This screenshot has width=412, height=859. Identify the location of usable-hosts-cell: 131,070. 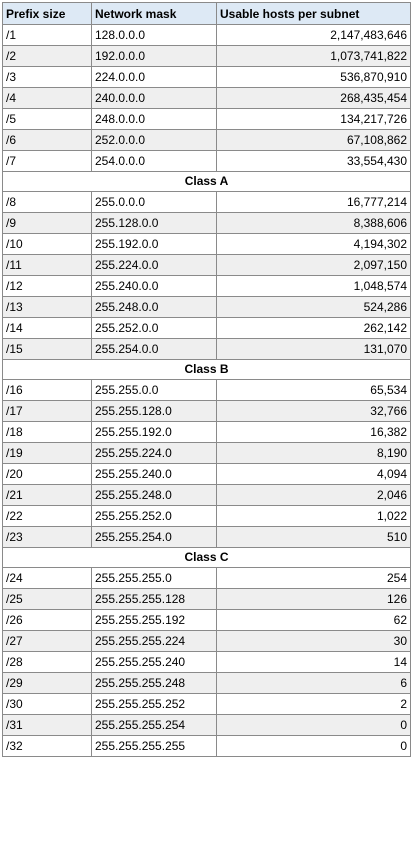
(313, 349).